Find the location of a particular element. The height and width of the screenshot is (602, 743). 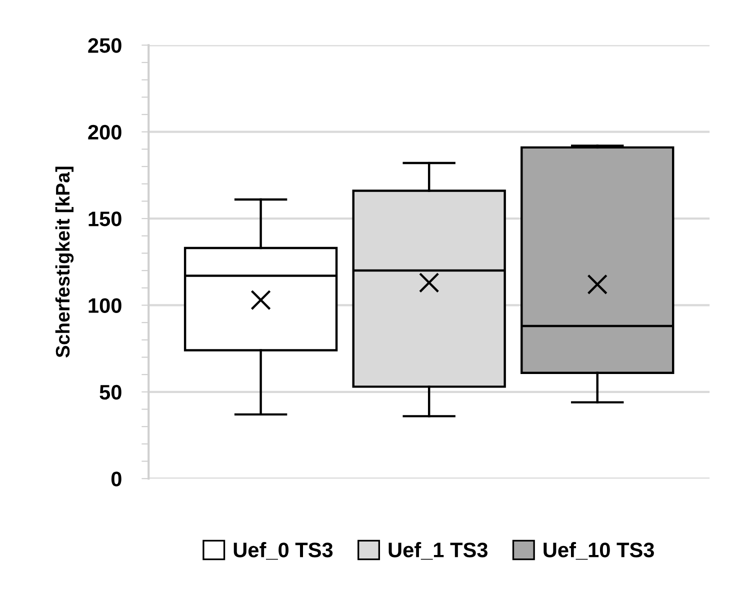

y-tick-label: 0 is located at coordinates (116, 479).